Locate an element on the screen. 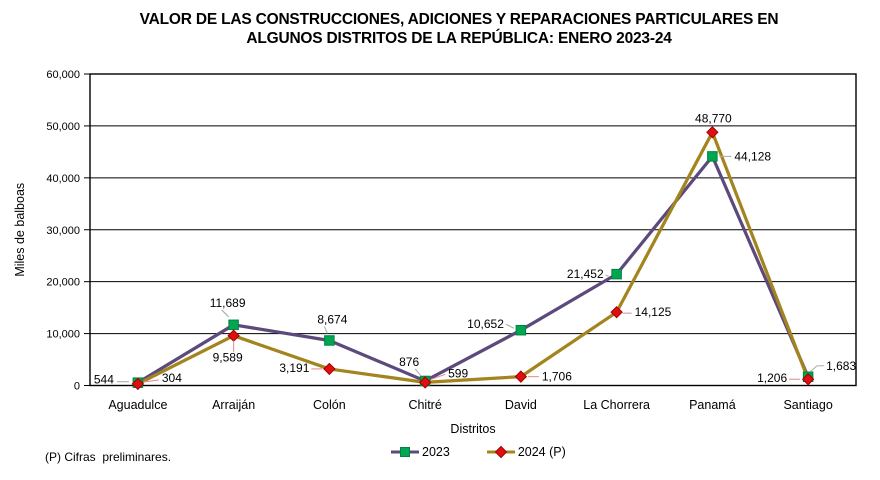 This screenshot has height=480, width=880. svg-text: 876 is located at coordinates (409, 362).